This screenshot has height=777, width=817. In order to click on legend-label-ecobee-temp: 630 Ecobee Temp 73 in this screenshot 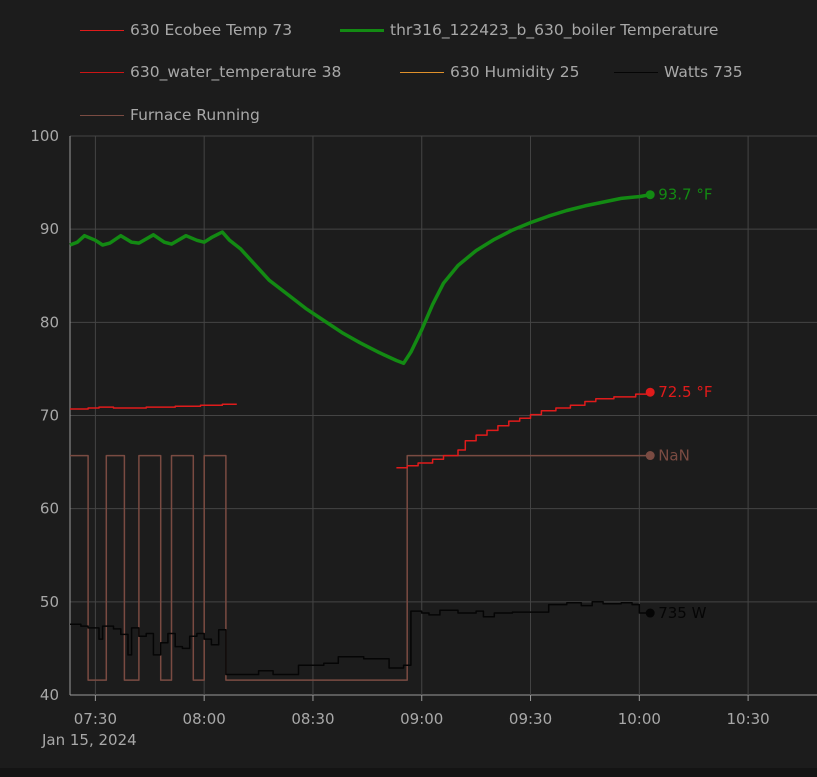, I will do `click(211, 30)`.